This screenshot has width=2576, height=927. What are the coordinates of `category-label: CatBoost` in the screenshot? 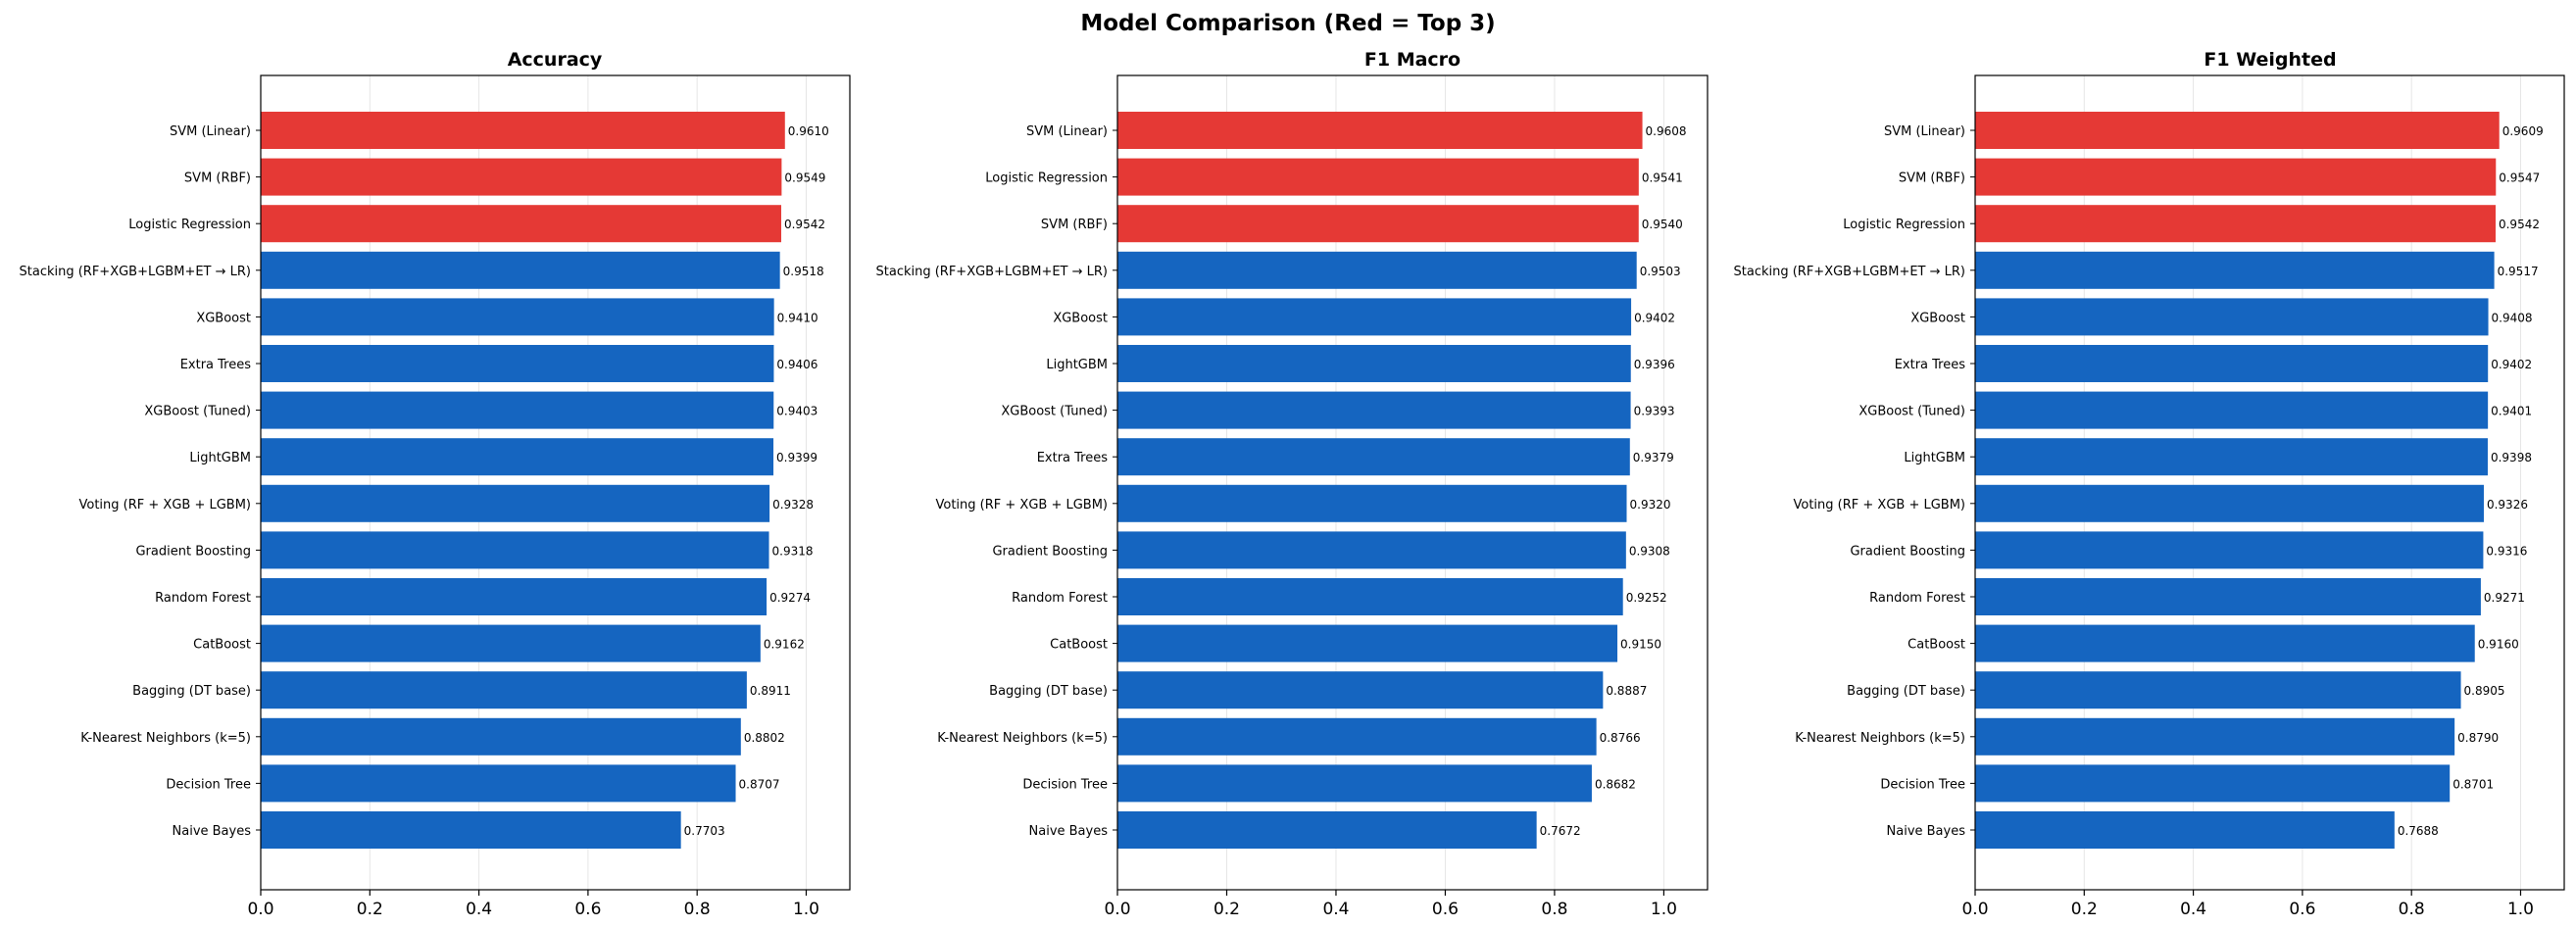 It's located at (1936, 645).